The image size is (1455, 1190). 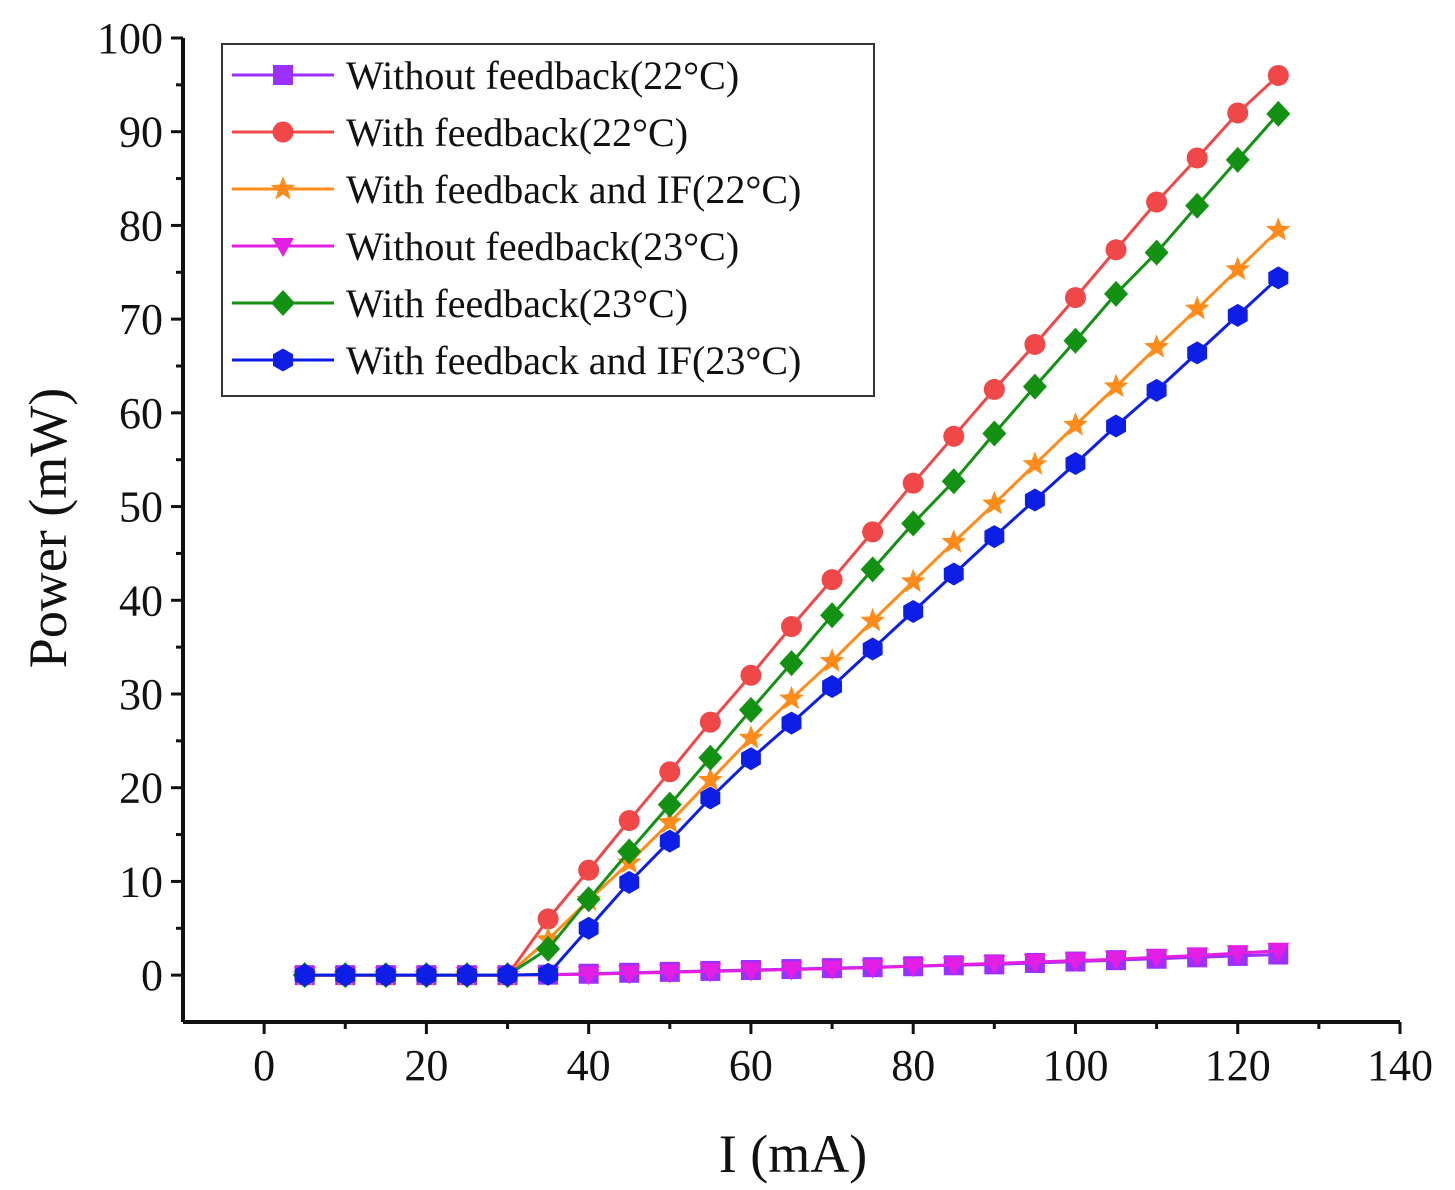 I want to click on x-tick-label-0: 0, so click(x=264, y=1065).